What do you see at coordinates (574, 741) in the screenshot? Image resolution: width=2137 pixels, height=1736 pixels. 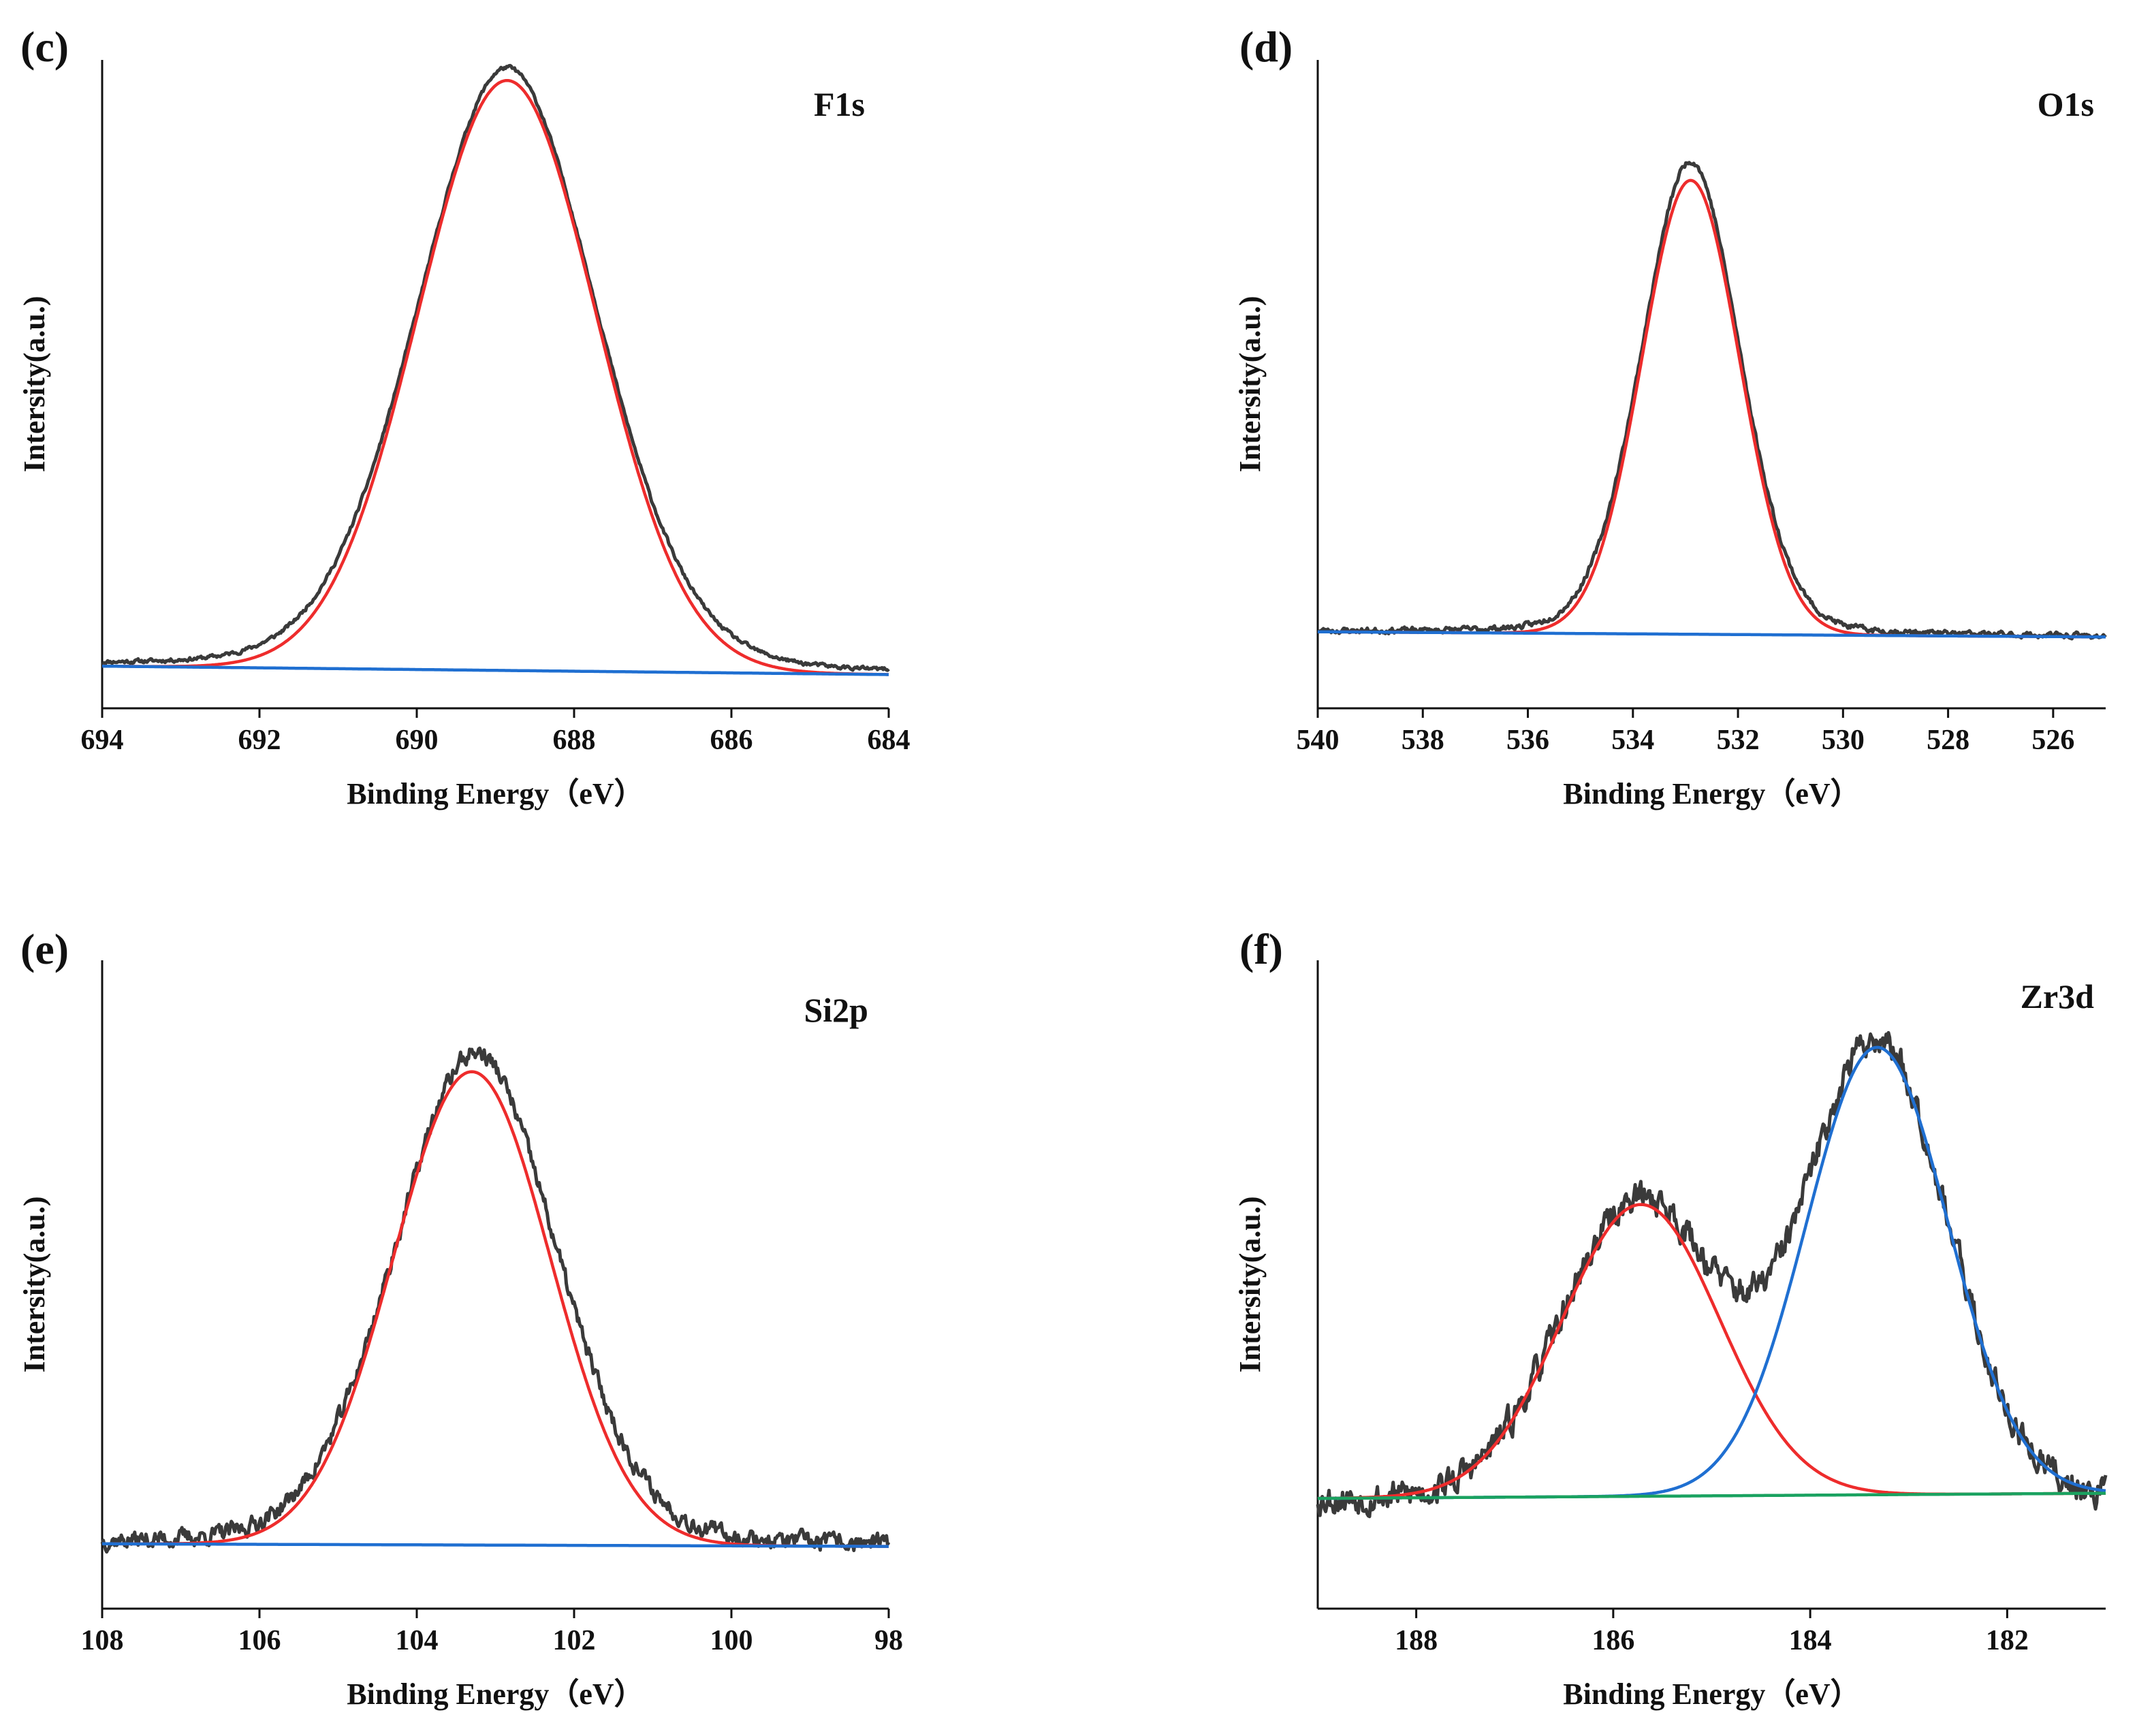 I see `x-tick-label: 688` at bounding box center [574, 741].